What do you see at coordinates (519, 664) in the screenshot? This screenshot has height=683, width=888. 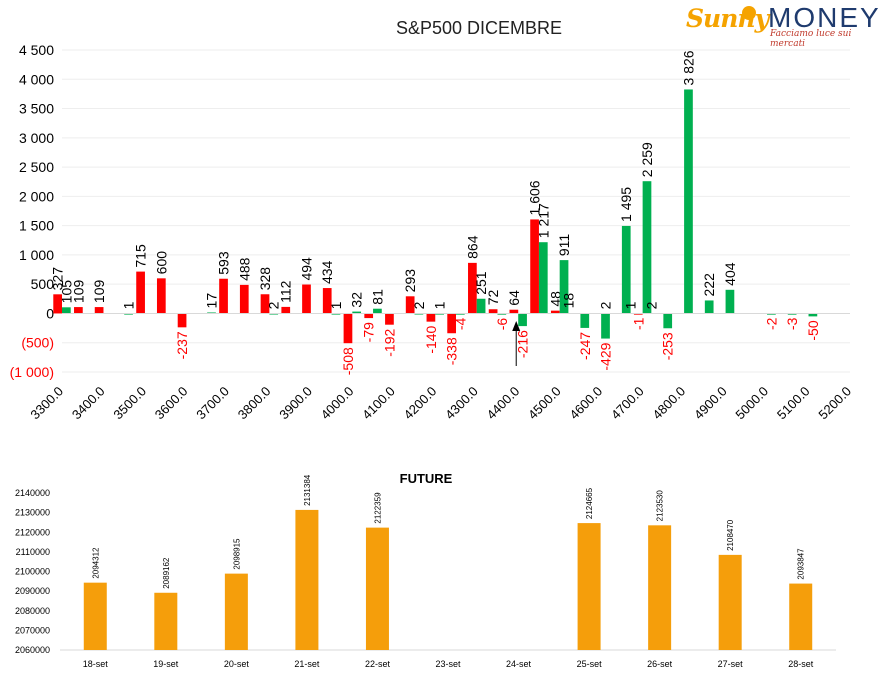 I see `future-x-tick-label: 24-set` at bounding box center [519, 664].